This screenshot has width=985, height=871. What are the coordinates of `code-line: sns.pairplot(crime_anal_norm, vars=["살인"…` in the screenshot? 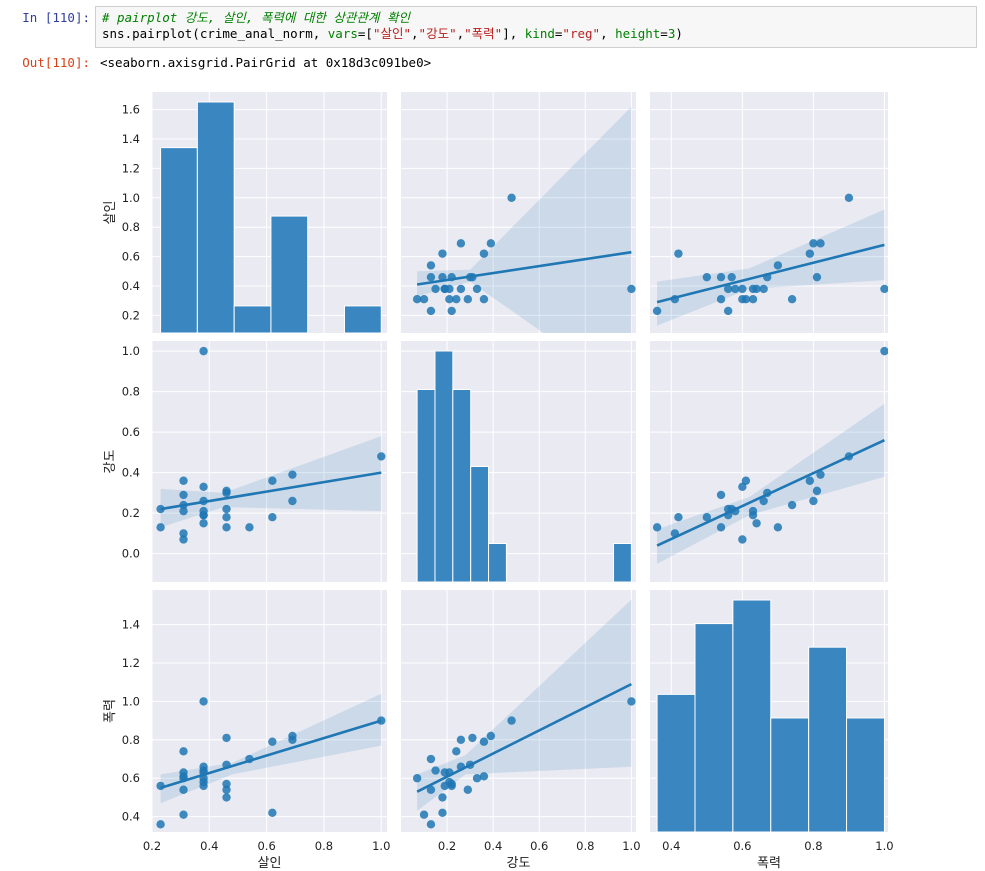 It's located at (536, 34).